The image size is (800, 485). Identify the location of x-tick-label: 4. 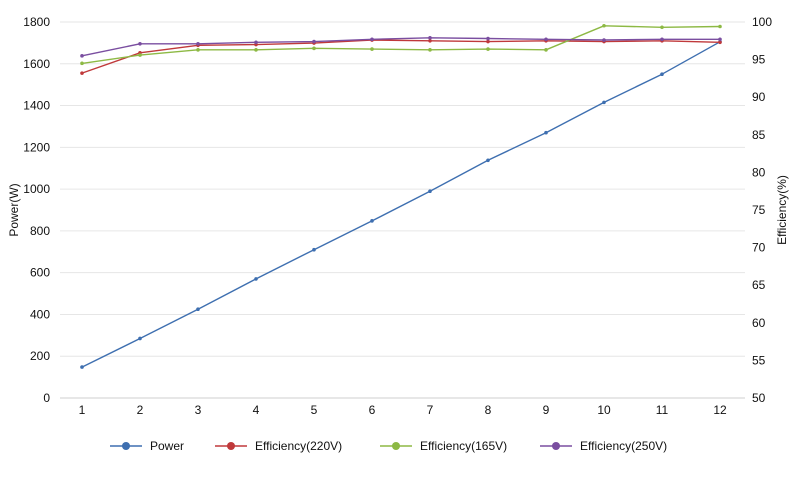
(256, 410).